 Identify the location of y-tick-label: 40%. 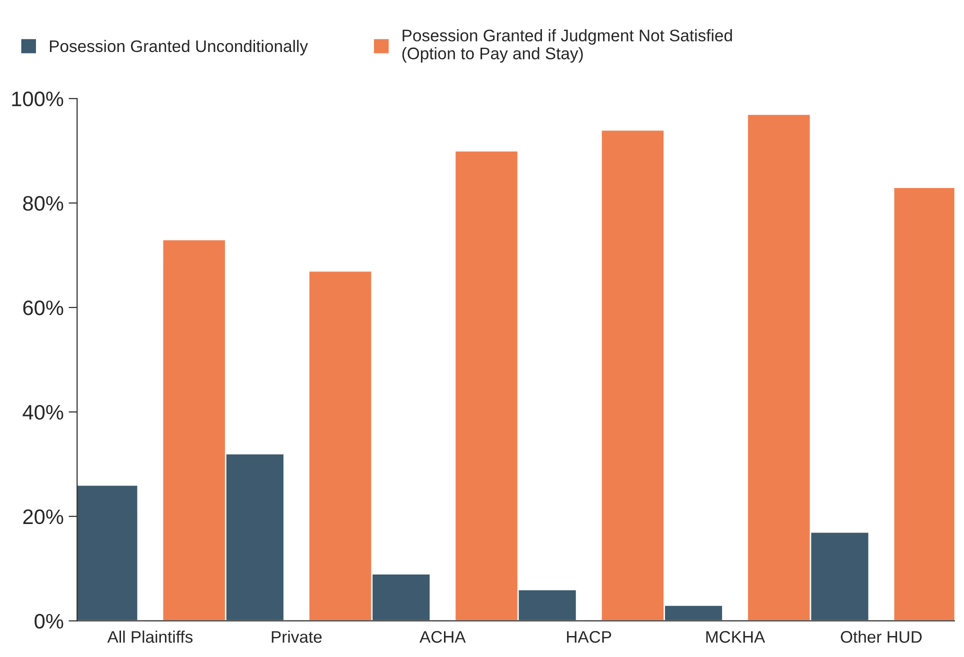
(43, 412).